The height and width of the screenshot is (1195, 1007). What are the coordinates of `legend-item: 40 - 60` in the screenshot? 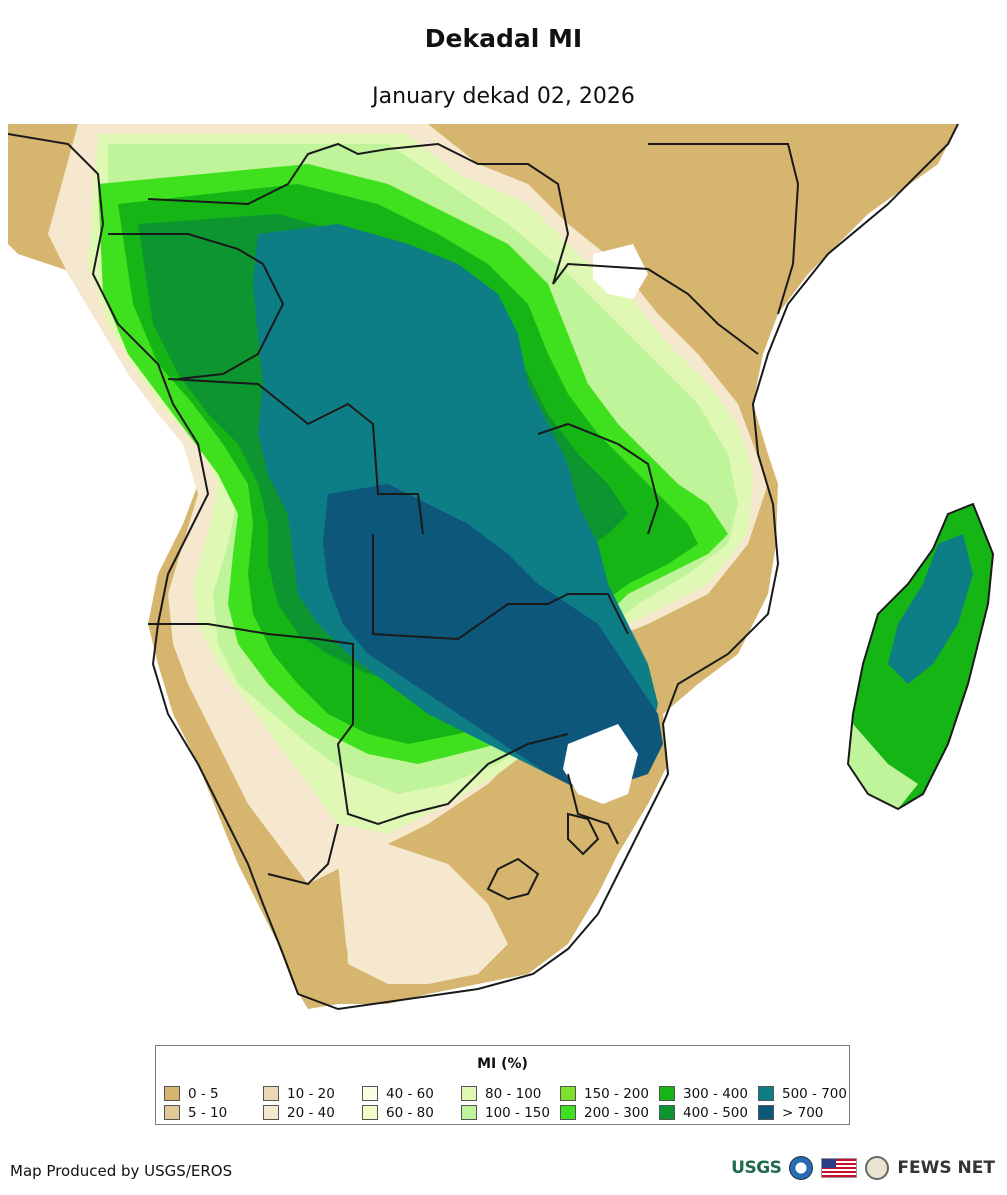 It's located at (411, 1093).